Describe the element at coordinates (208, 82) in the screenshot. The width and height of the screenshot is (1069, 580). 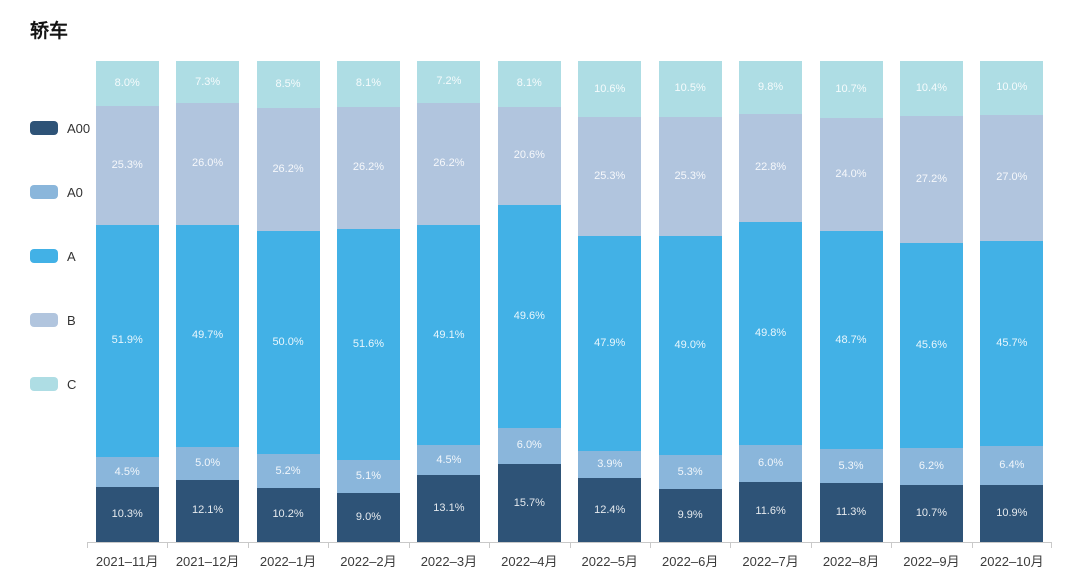
I see `bar-segment-c: 7.3%` at that location.